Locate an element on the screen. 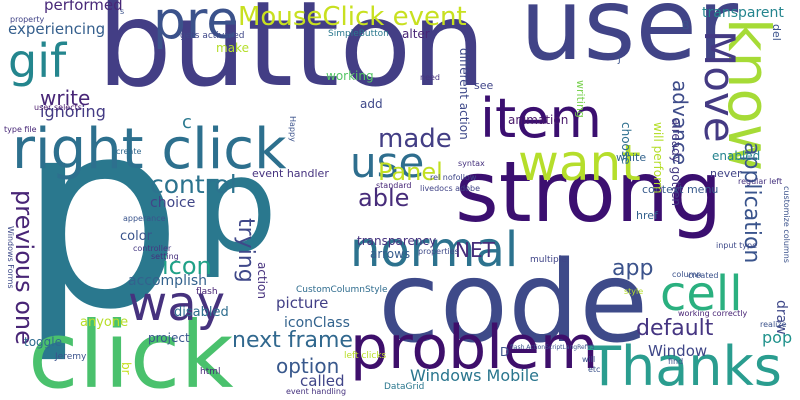  word: made is located at coordinates (415, 139).